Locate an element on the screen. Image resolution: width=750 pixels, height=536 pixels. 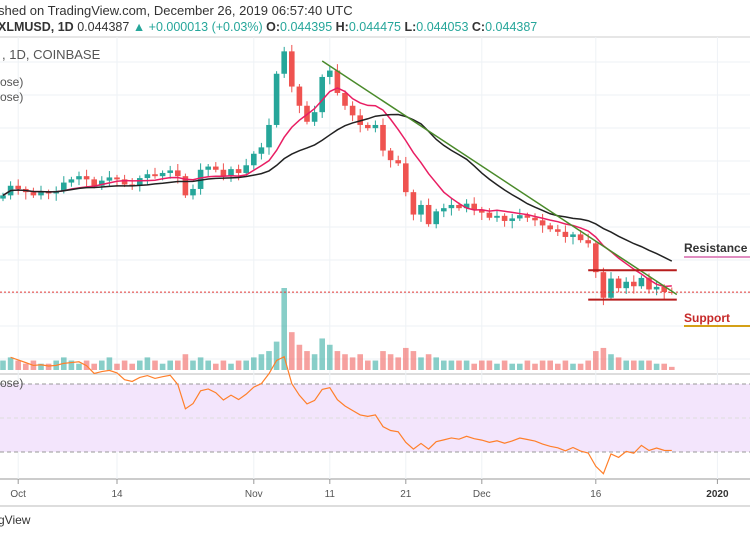
support-label: Support is located at coordinates (707, 318).